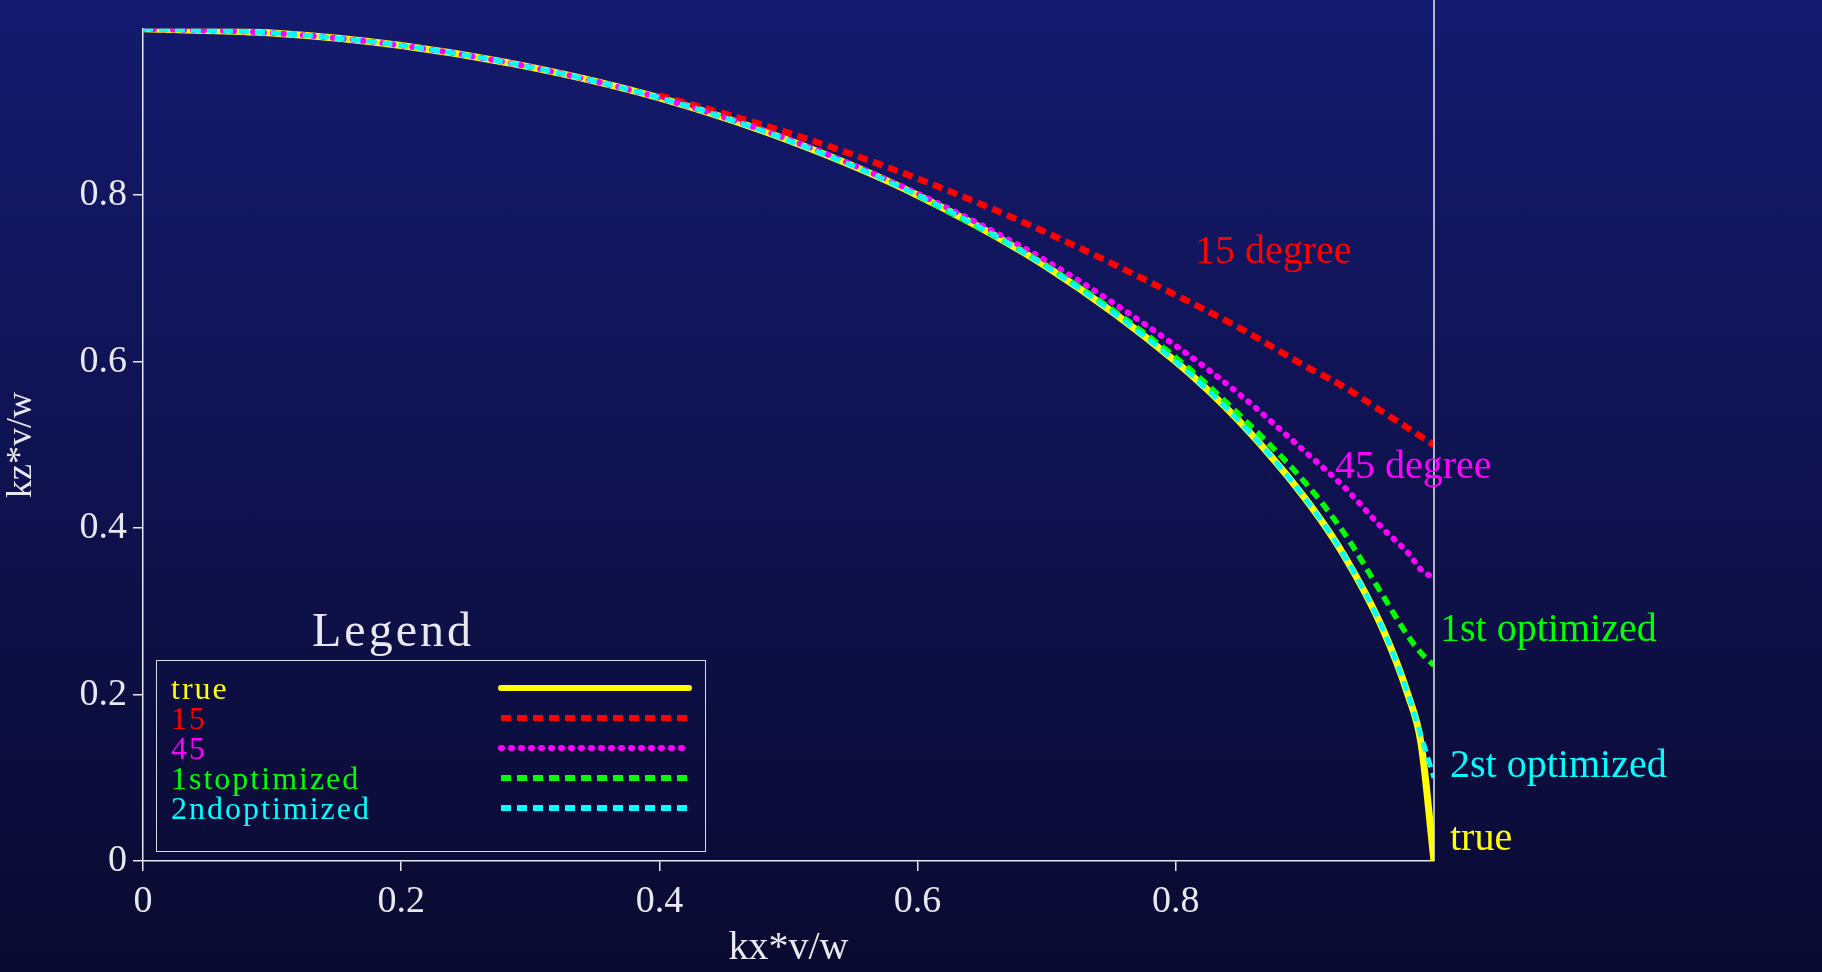  I want to click on legend-title: Legend, so click(393, 629).